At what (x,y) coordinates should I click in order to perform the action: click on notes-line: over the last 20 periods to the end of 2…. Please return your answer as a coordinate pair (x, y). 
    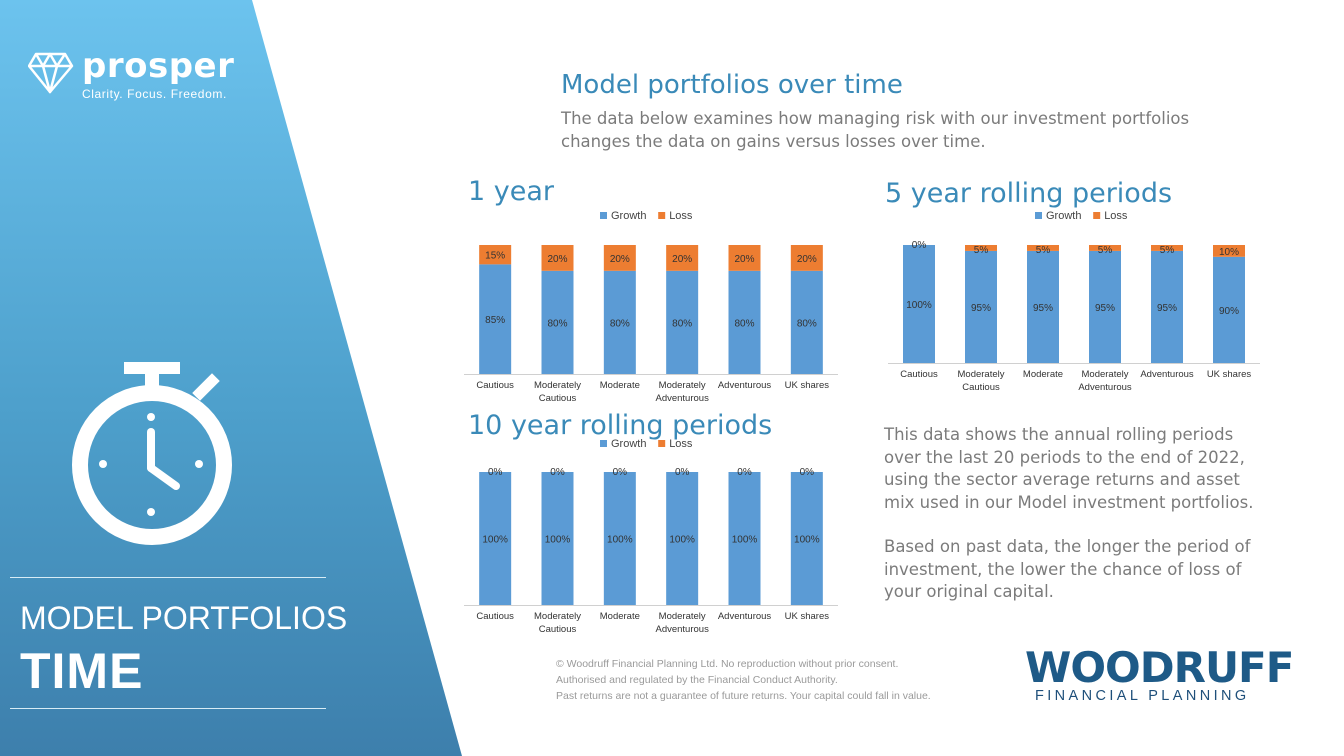
    Looking at the image, I should click on (1064, 457).